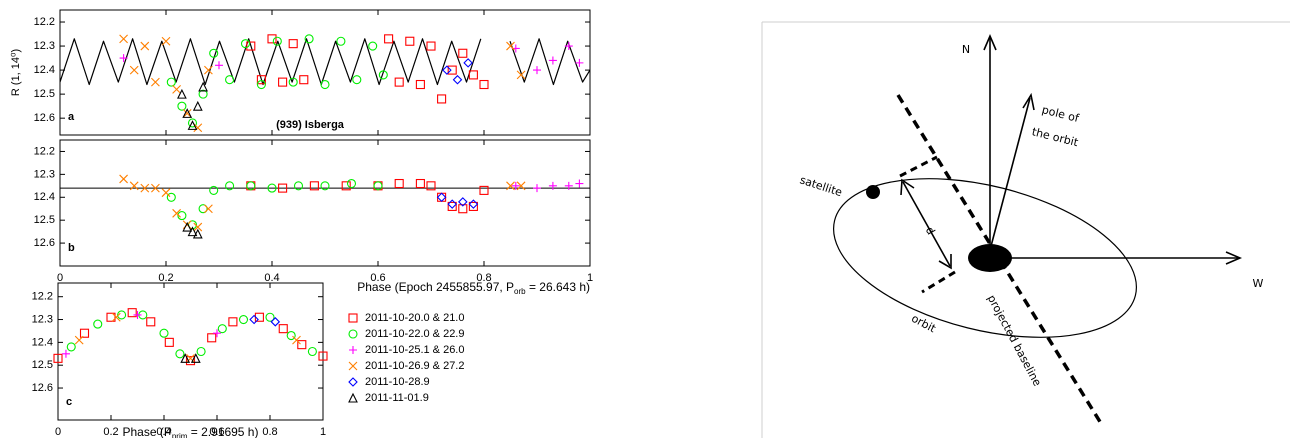 Image resolution: width=1290 pixels, height=438 pixels. Describe the element at coordinates (414, 334) in the screenshot. I see `legend-label: 2011-10-22.0 & 22.9` at that location.